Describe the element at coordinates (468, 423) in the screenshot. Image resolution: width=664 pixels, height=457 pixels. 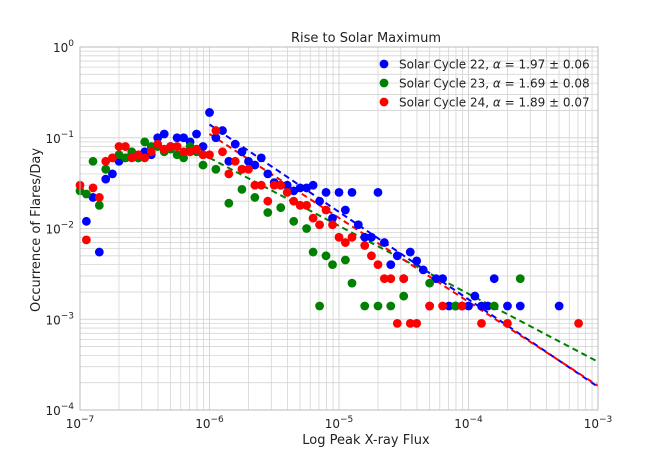
I see `x-tick-label: 10⁻⁴` at that location.